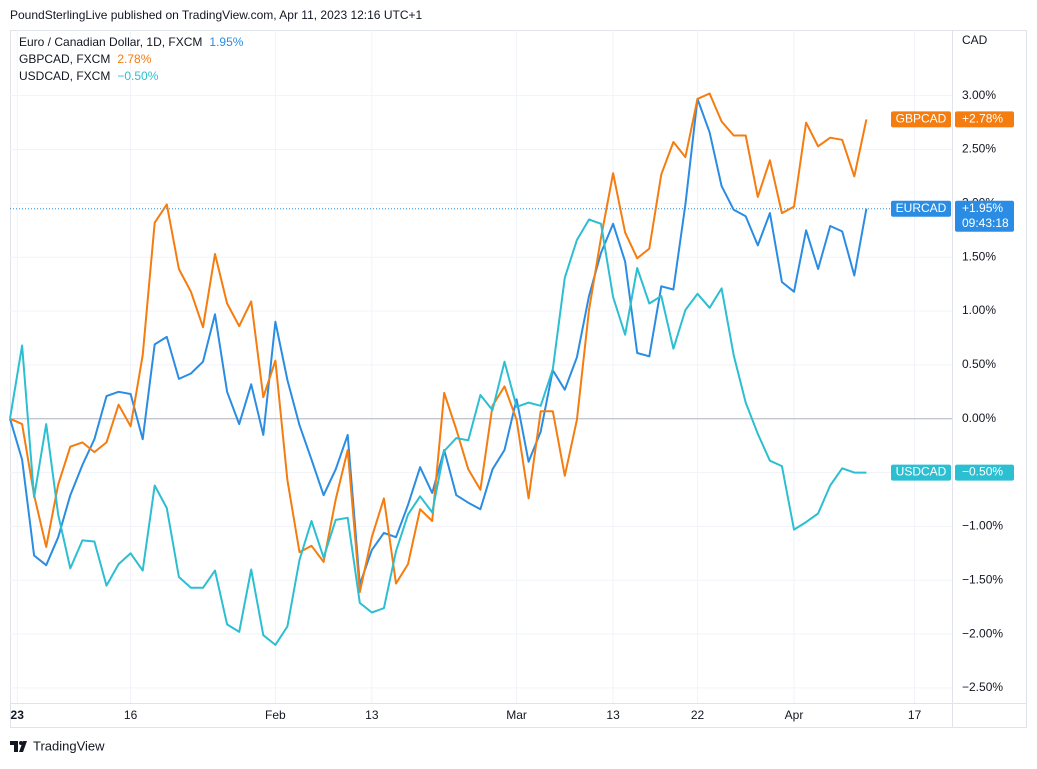 This screenshot has height=769, width=1037. What do you see at coordinates (64, 76) in the screenshot?
I see `legend-name: USDCAD, FXCM` at bounding box center [64, 76].